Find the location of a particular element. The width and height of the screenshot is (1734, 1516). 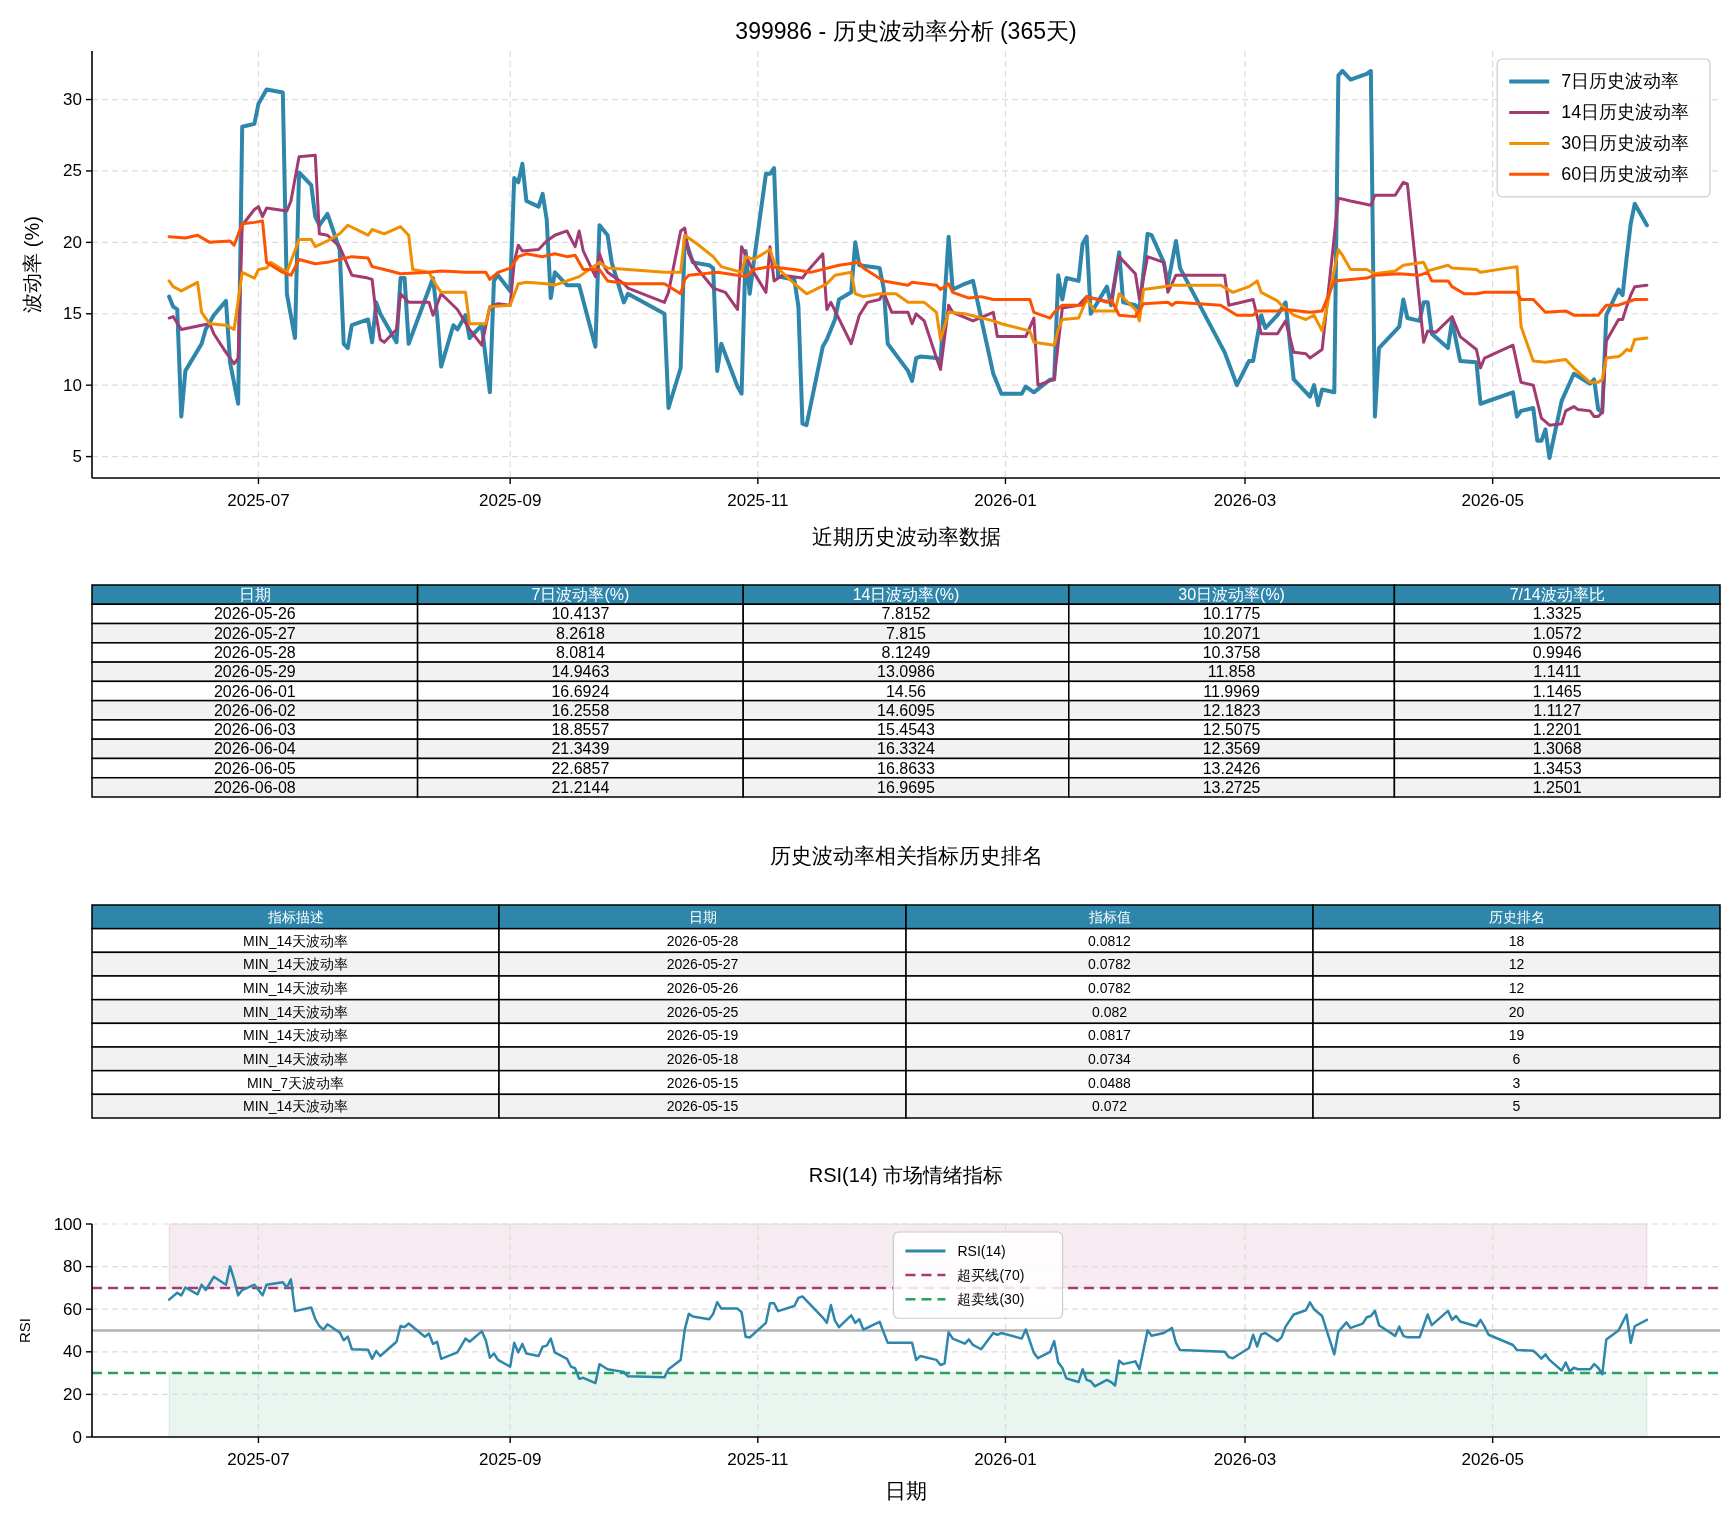

text: 0.0488 is located at coordinates (1109, 1082).